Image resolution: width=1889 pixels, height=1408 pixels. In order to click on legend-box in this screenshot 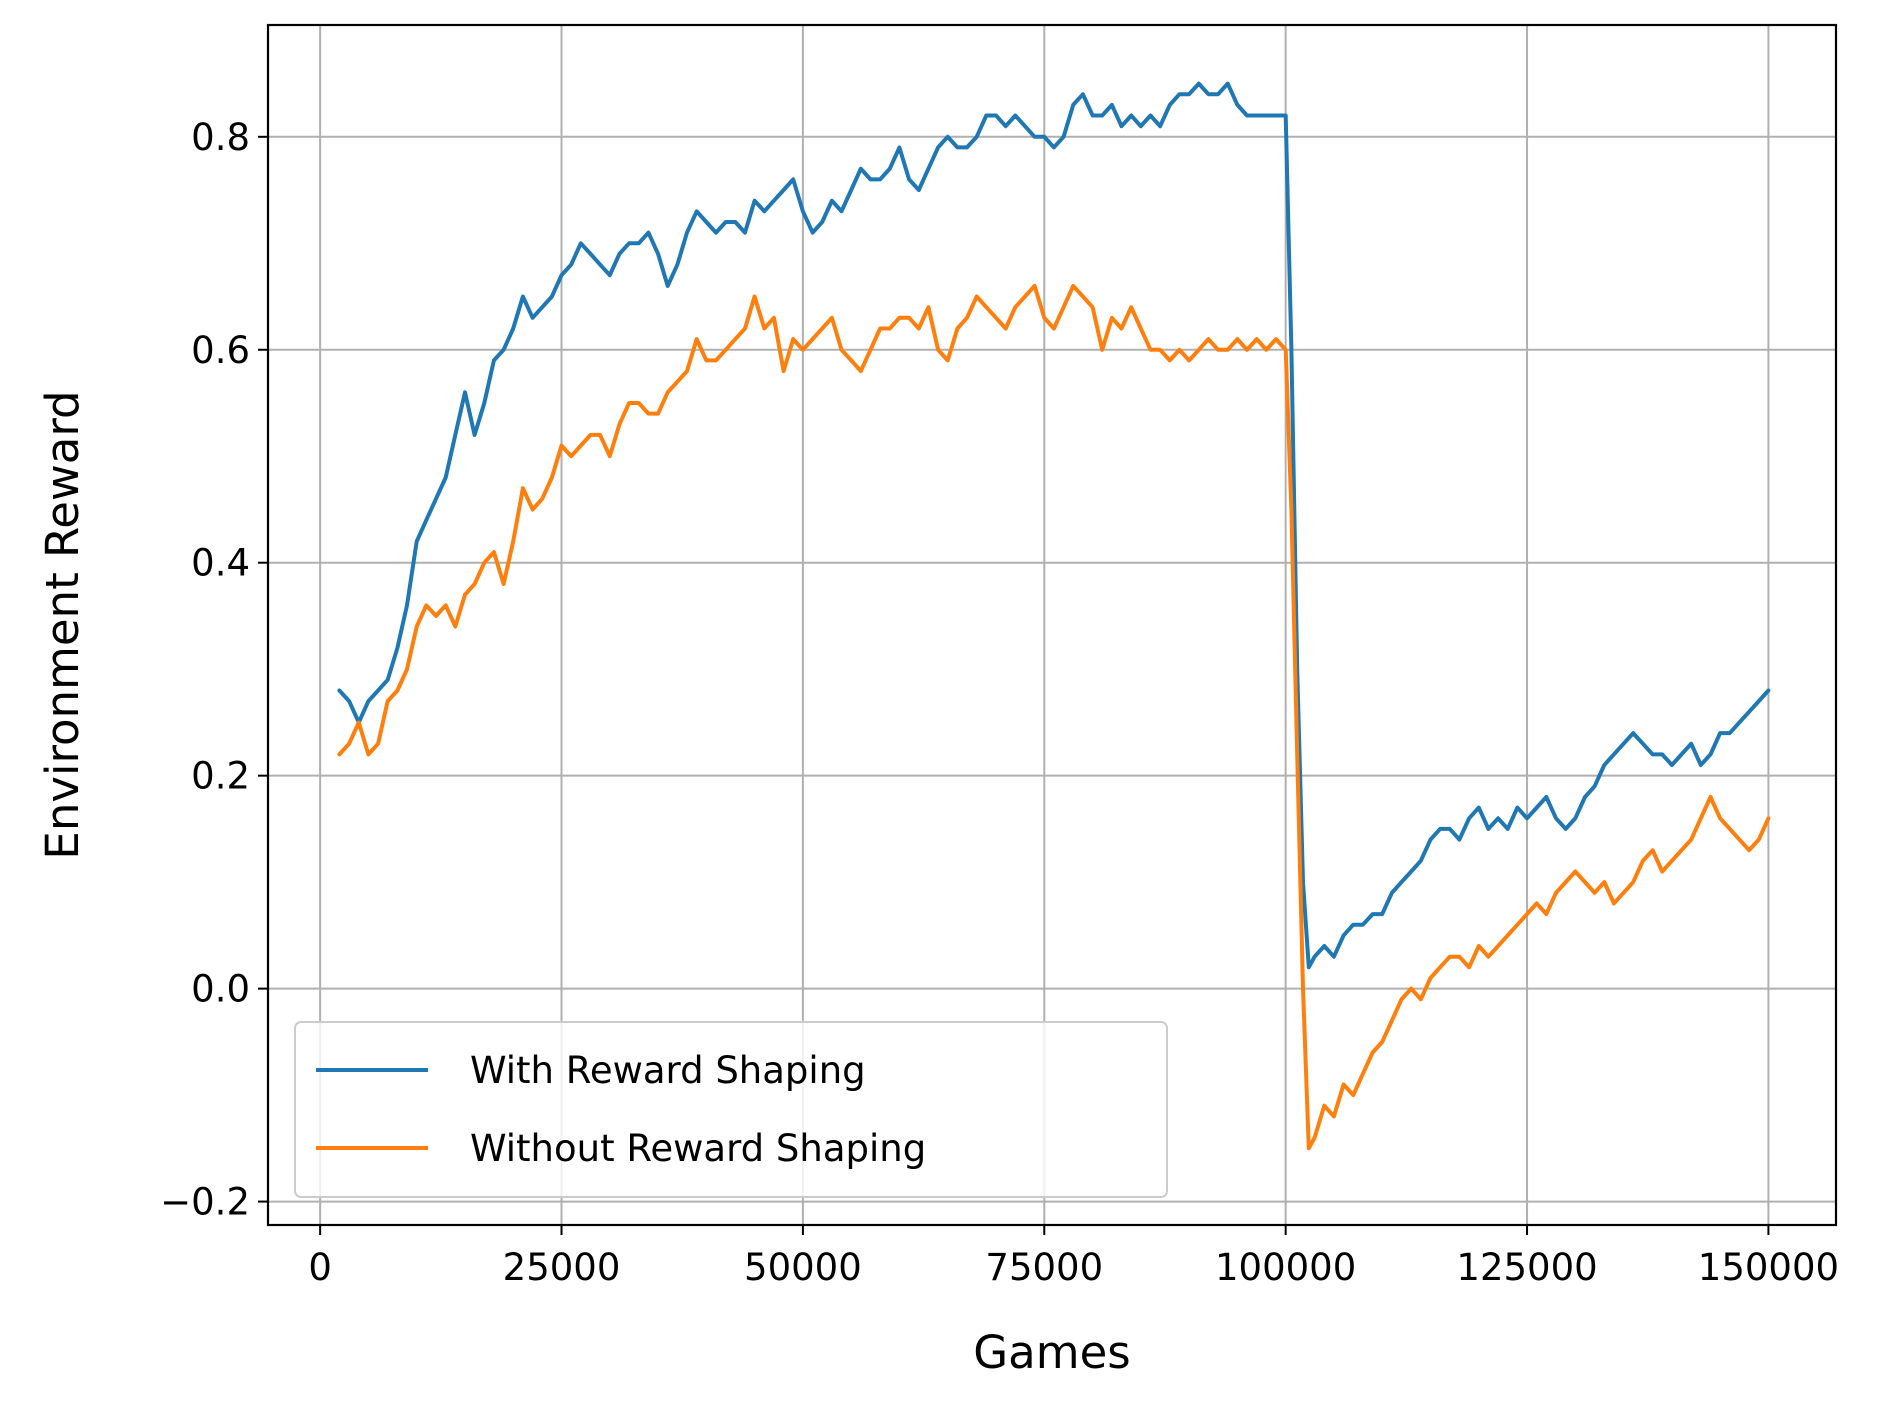, I will do `click(731, 1109)`.